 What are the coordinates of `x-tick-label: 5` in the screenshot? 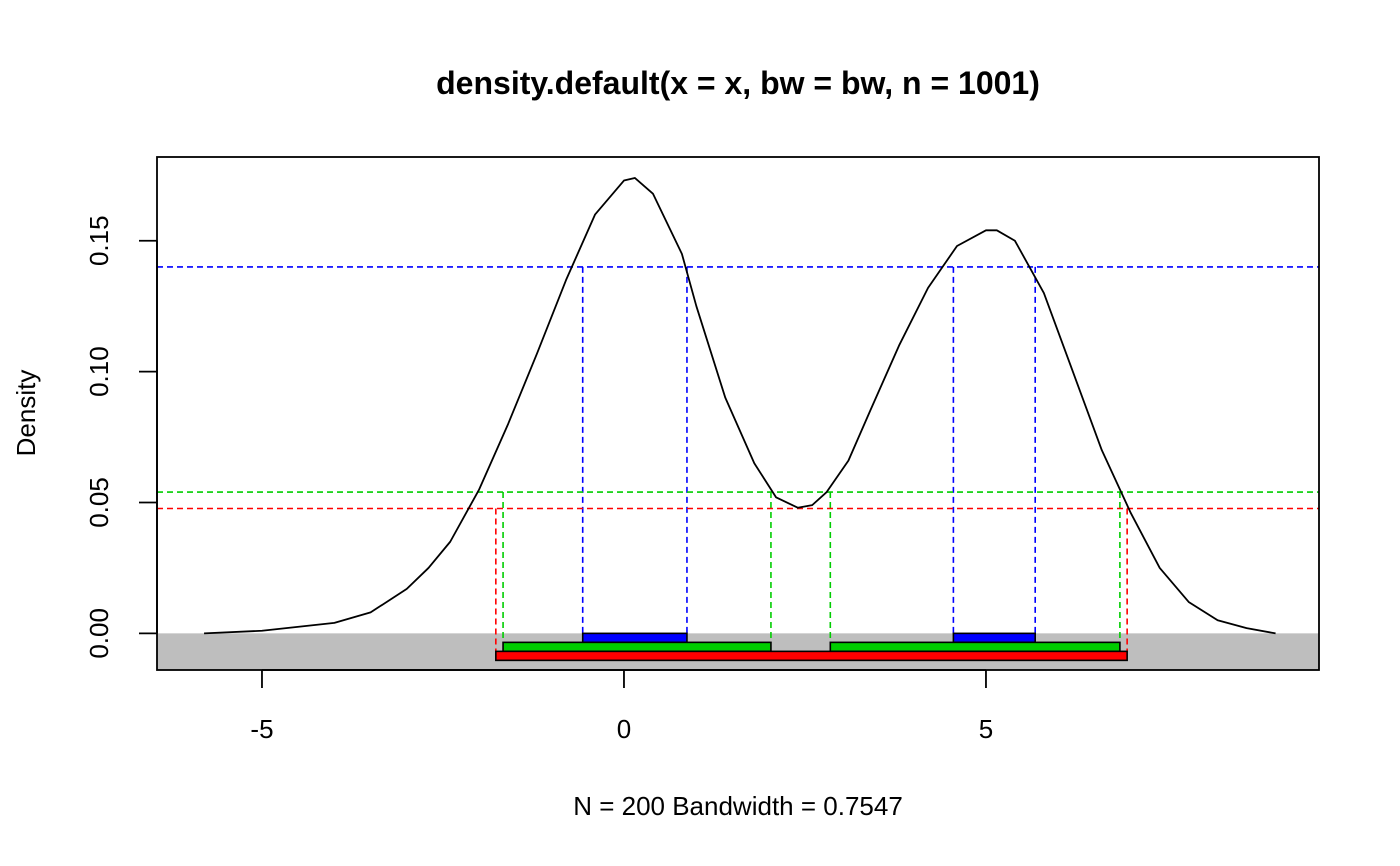 It's located at (986, 729).